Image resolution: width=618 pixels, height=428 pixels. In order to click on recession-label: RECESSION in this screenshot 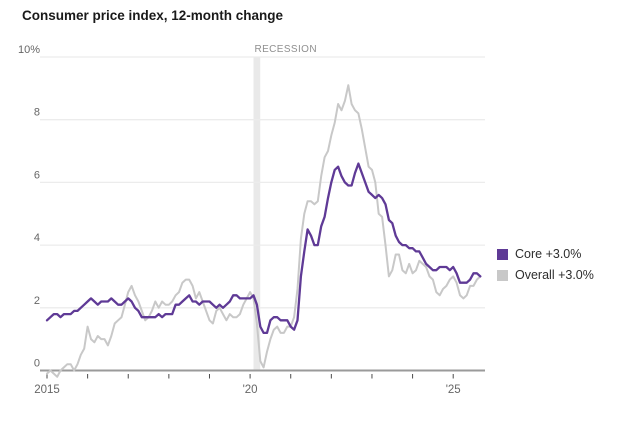, I will do `click(285, 49)`.